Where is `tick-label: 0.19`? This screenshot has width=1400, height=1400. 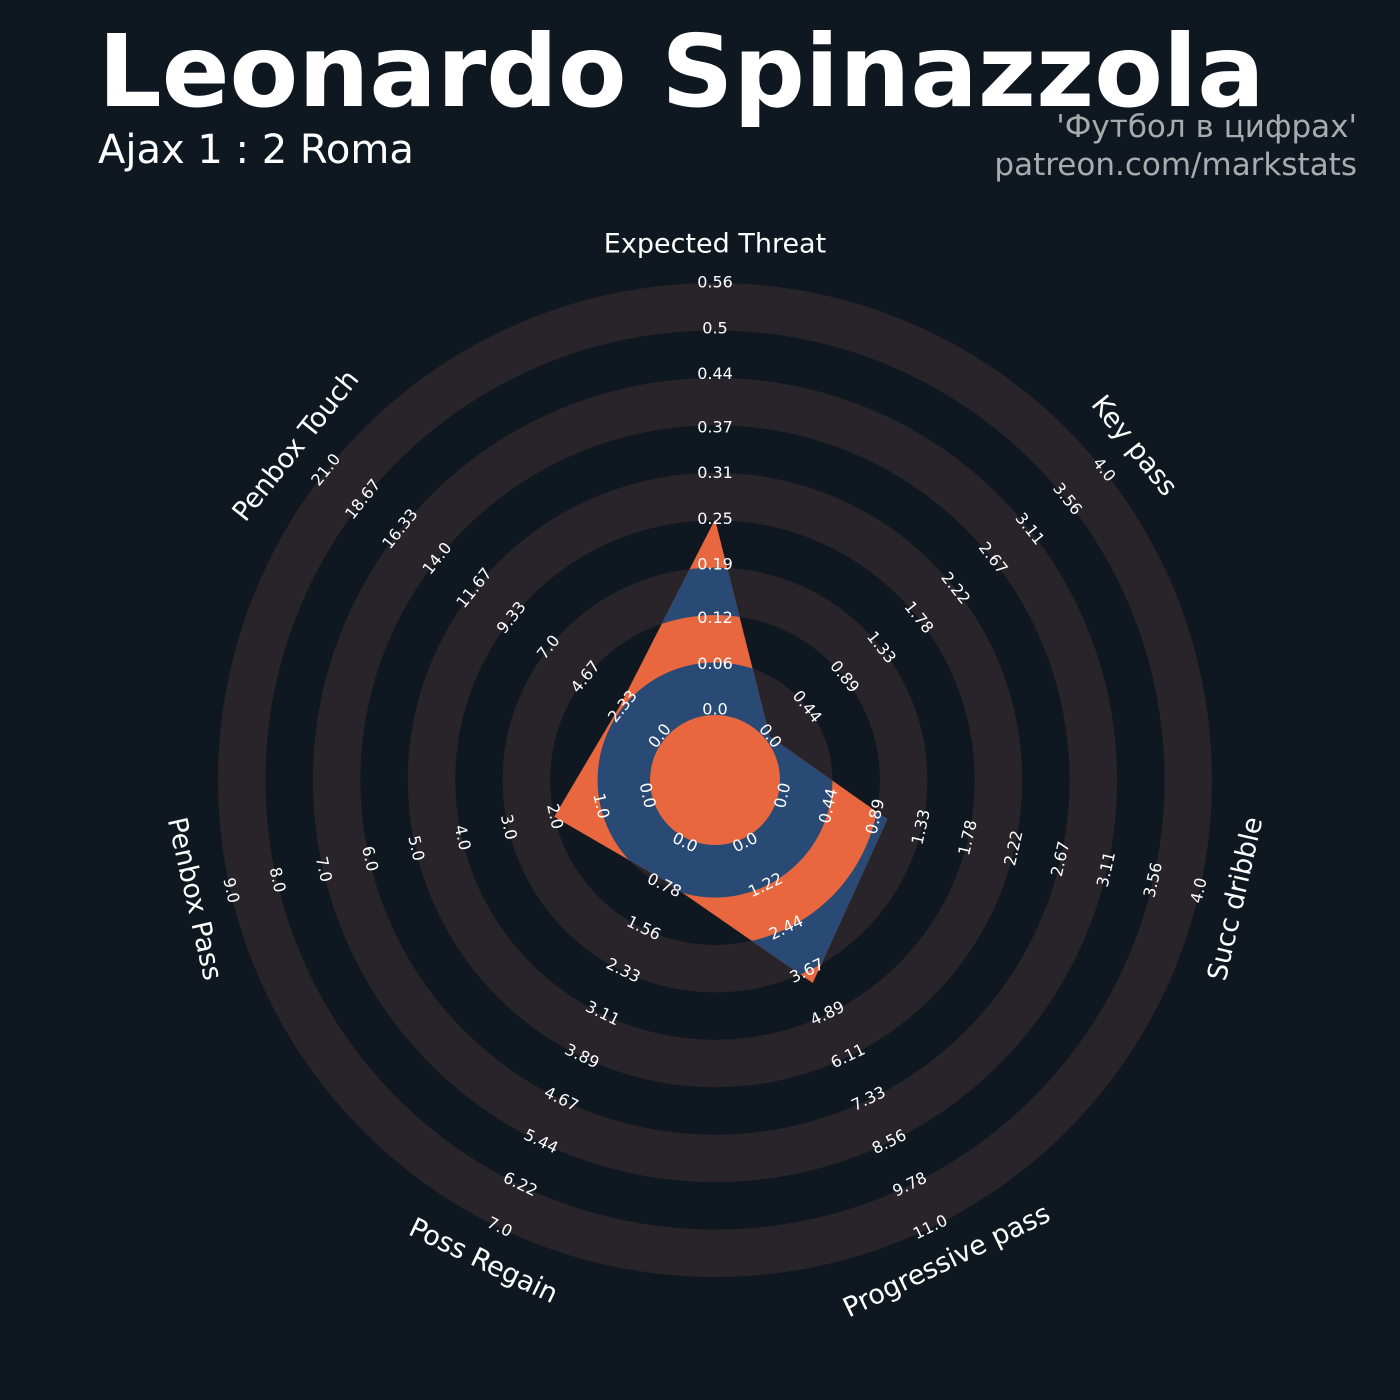 tick-label: 0.19 is located at coordinates (715, 564).